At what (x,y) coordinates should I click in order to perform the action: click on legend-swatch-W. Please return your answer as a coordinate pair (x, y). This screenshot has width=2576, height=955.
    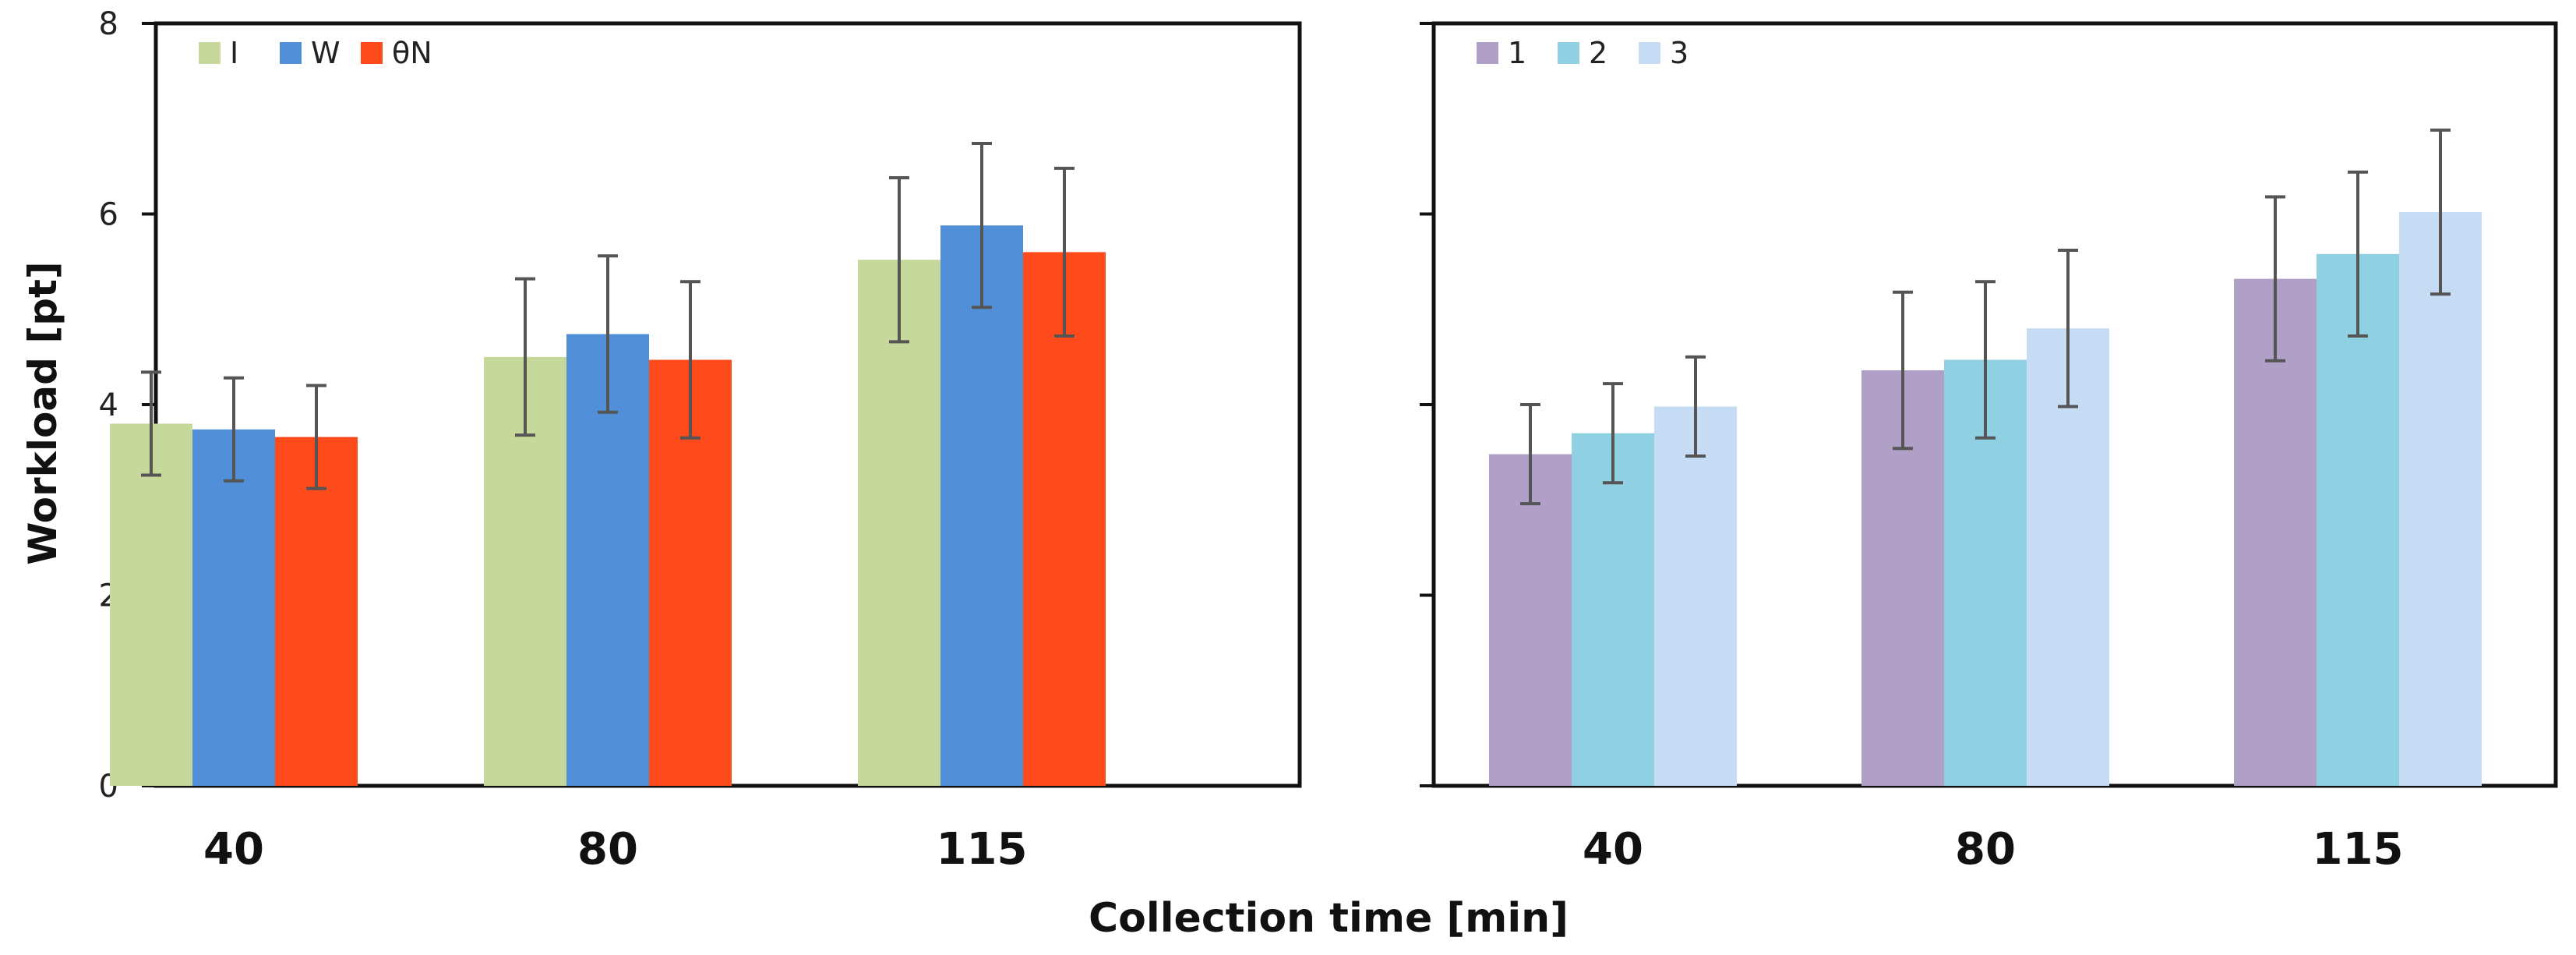
    Looking at the image, I should click on (291, 53).